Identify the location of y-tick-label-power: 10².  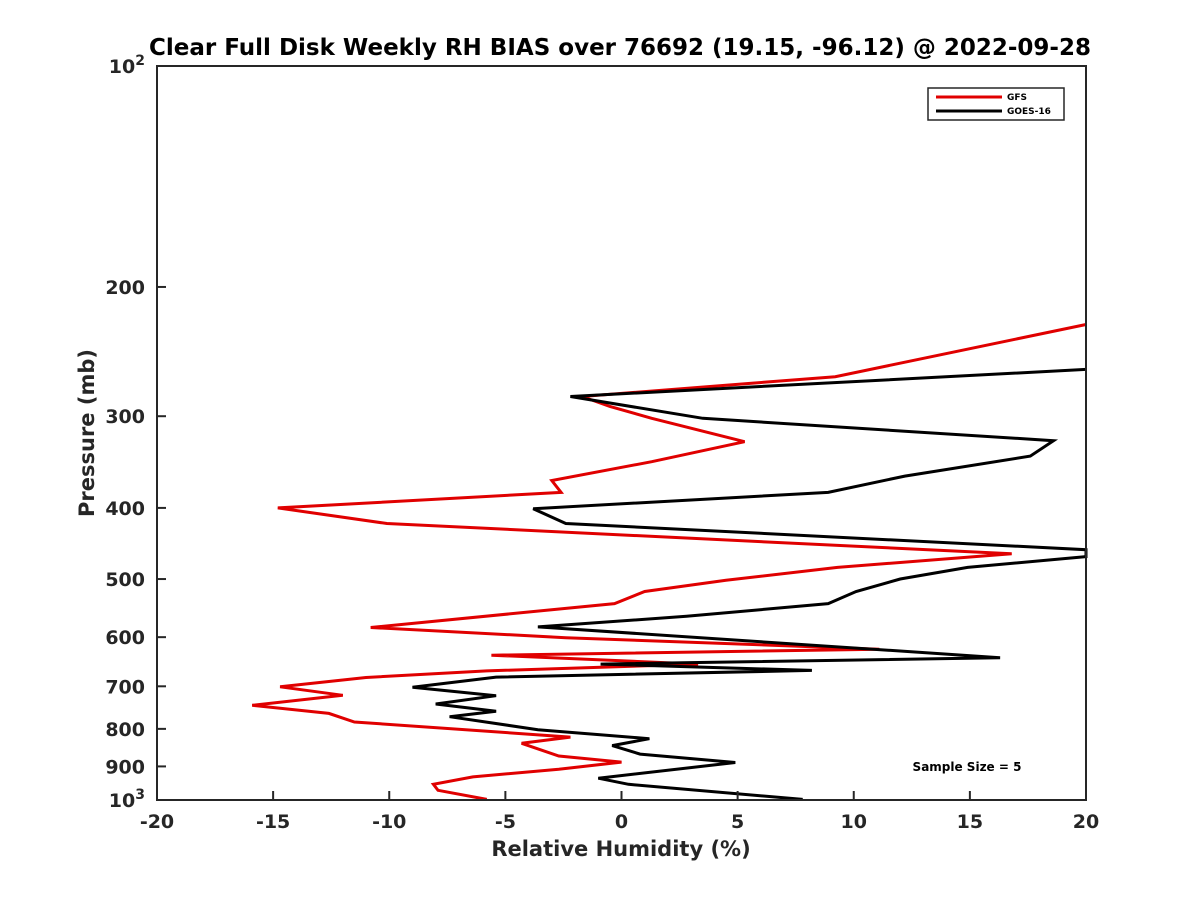
(127, 65).